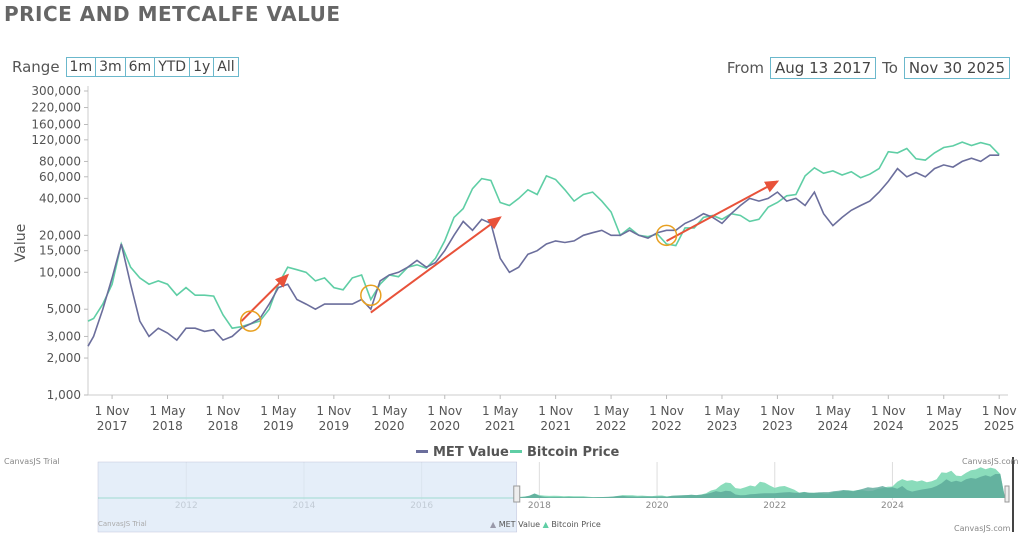  What do you see at coordinates (64, 309) in the screenshot?
I see `y-tick-label: 5,000` at bounding box center [64, 309].